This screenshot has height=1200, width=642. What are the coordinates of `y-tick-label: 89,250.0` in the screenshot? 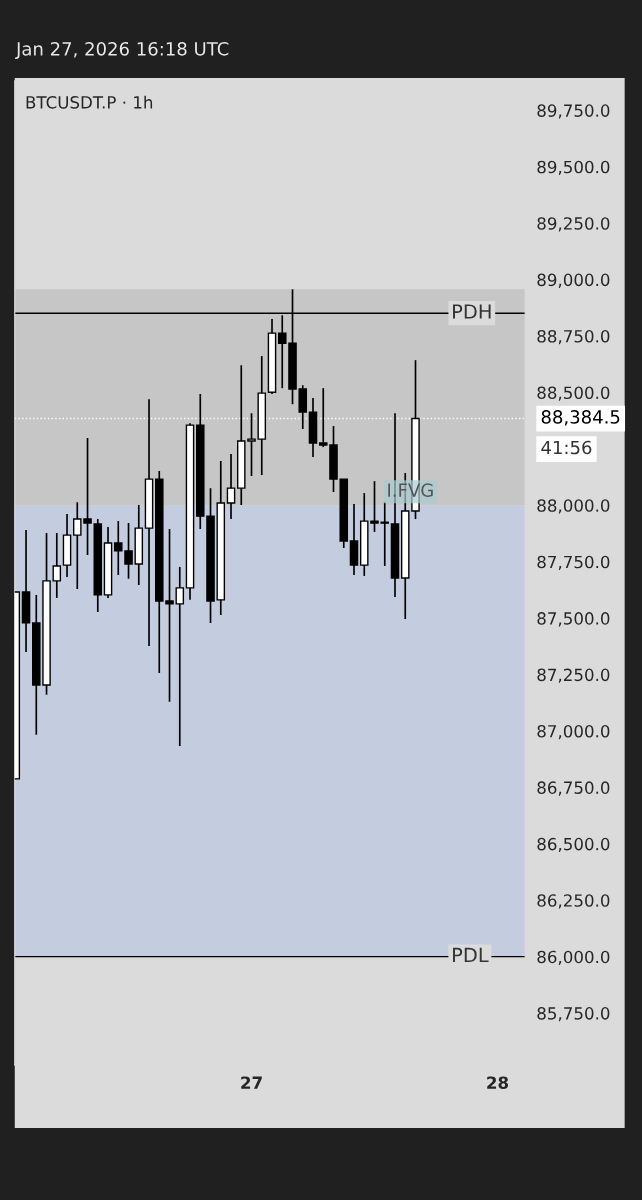 It's located at (573, 224).